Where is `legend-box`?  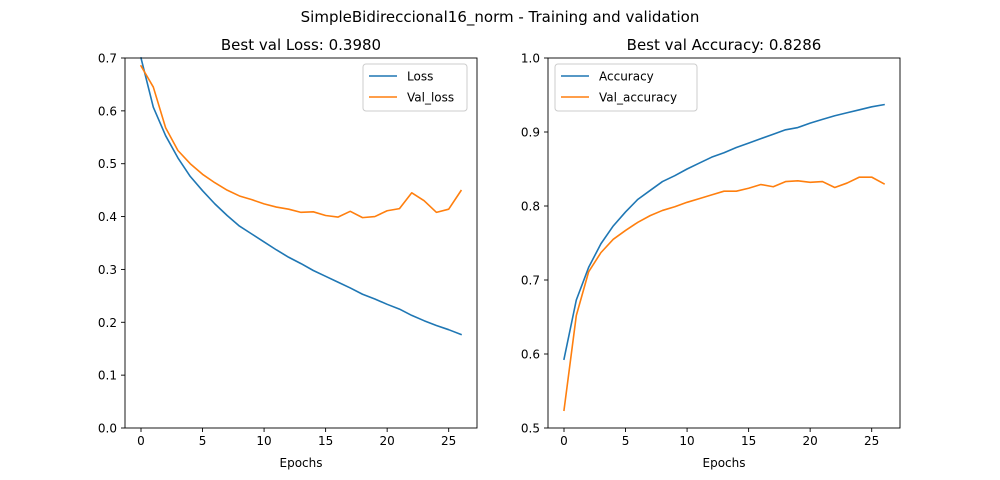
legend-box is located at coordinates (626, 87).